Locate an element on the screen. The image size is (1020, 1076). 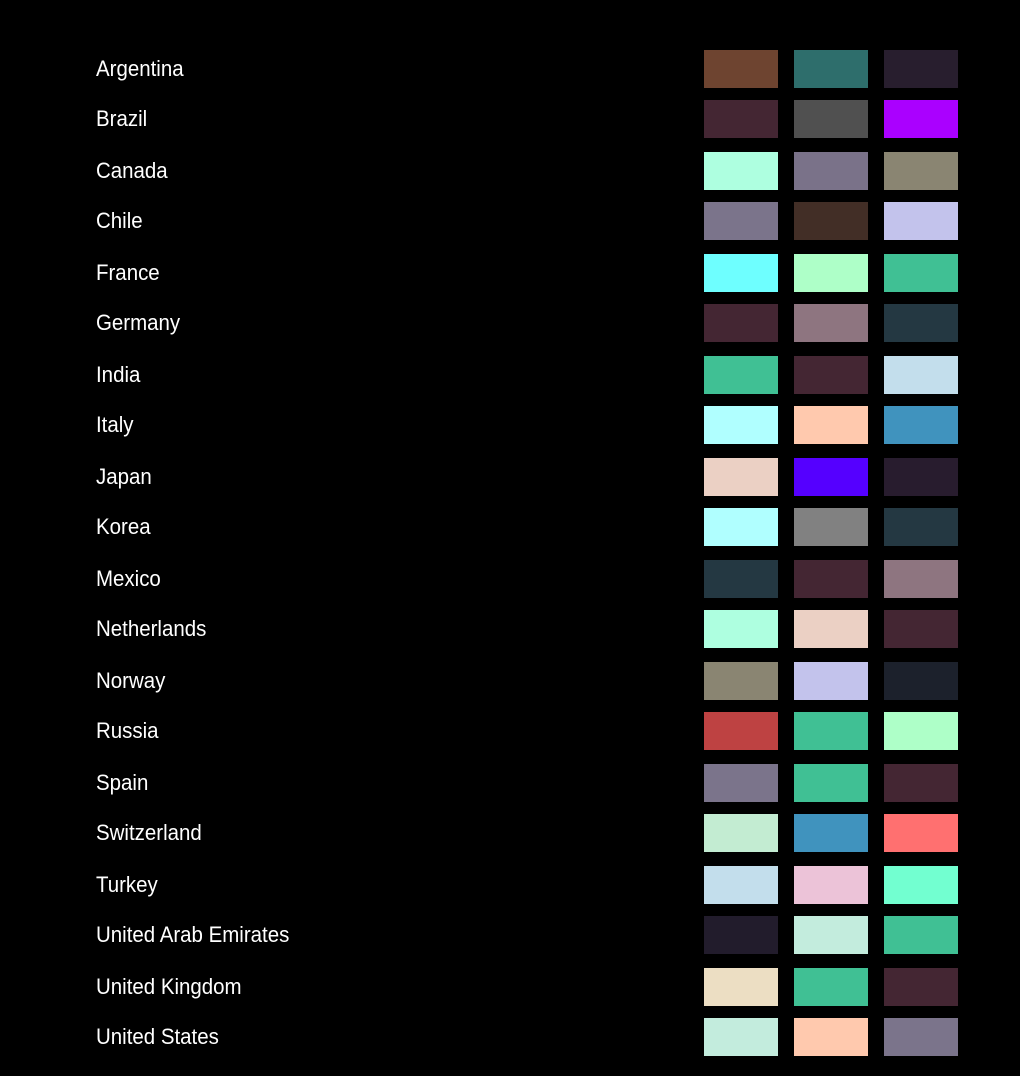
country-row: Mexico is located at coordinates (510, 579).